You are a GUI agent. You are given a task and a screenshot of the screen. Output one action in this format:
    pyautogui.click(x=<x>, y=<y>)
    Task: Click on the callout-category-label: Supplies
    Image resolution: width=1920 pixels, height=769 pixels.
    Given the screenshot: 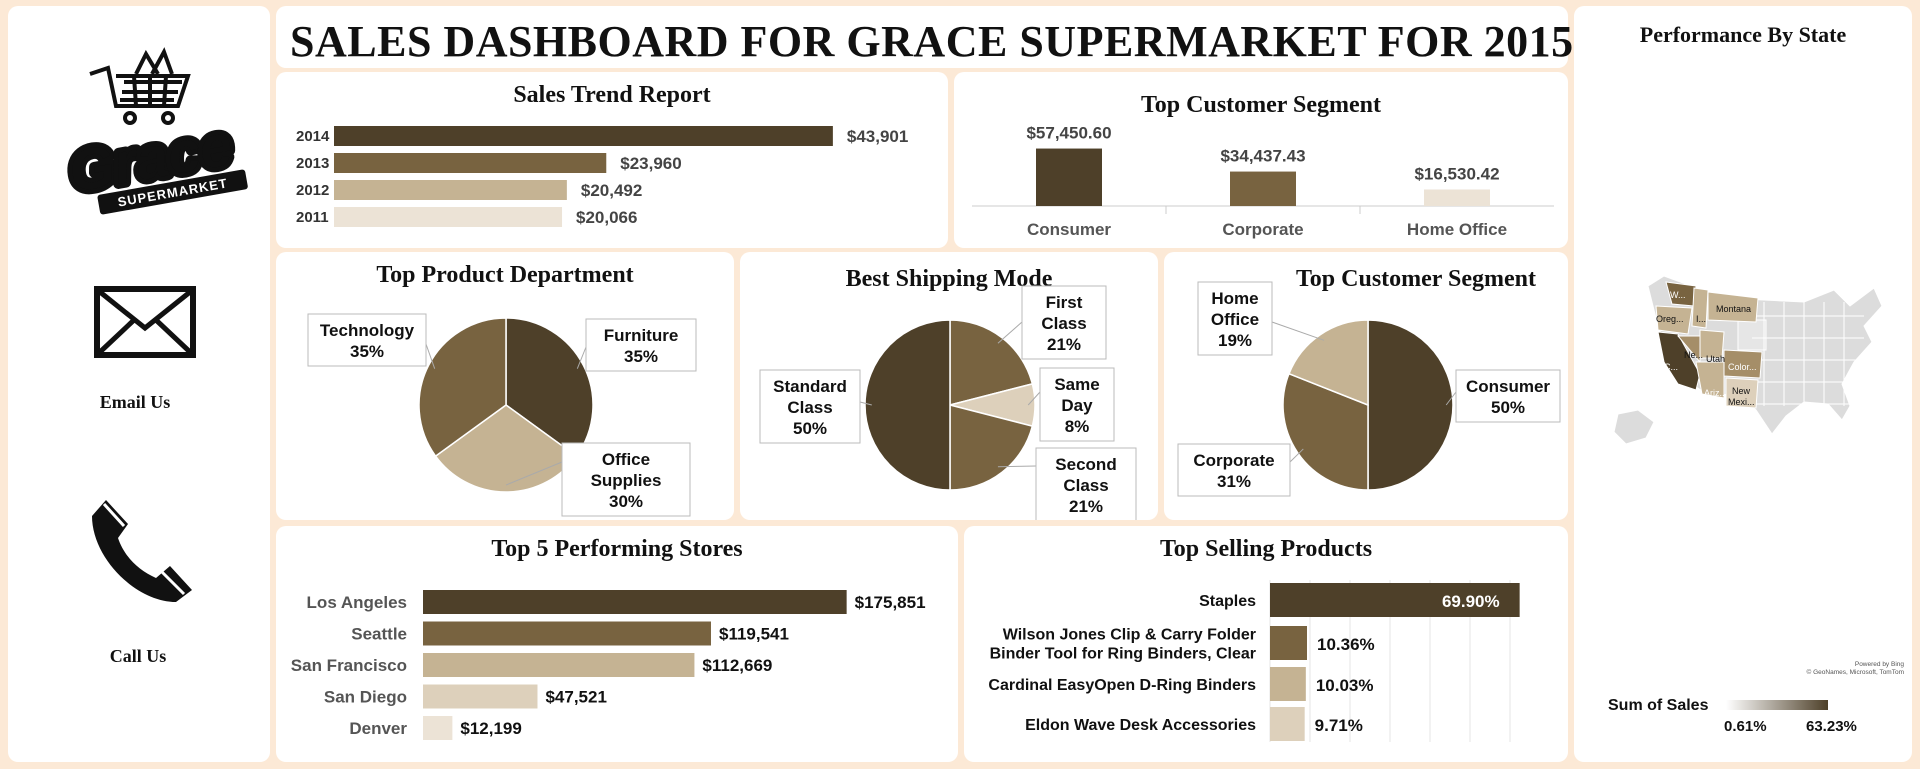 What is the action you would take?
    pyautogui.click(x=626, y=480)
    